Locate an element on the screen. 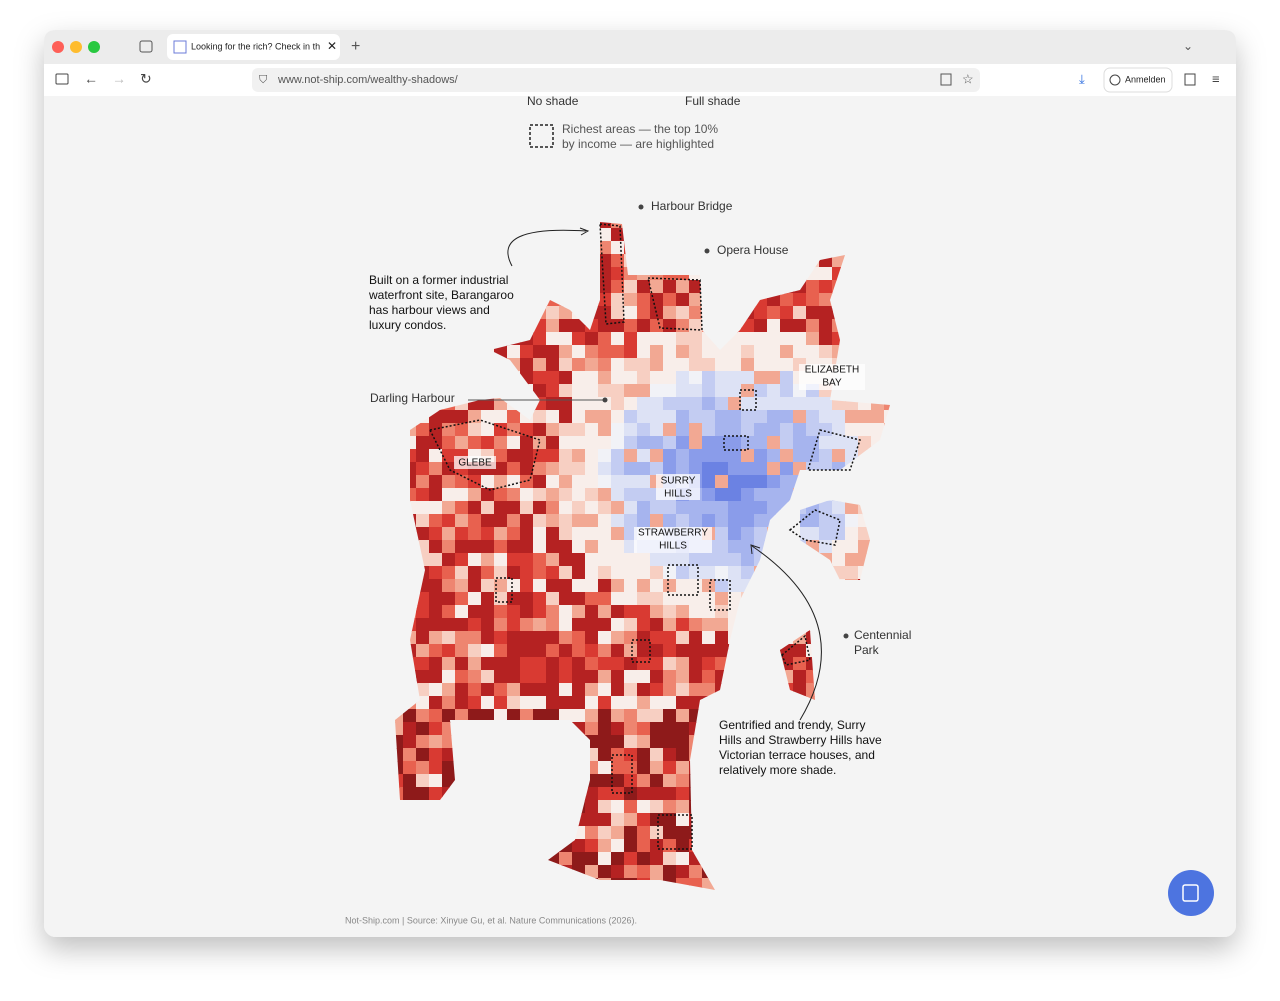  forward-button: → is located at coordinates (119, 79).